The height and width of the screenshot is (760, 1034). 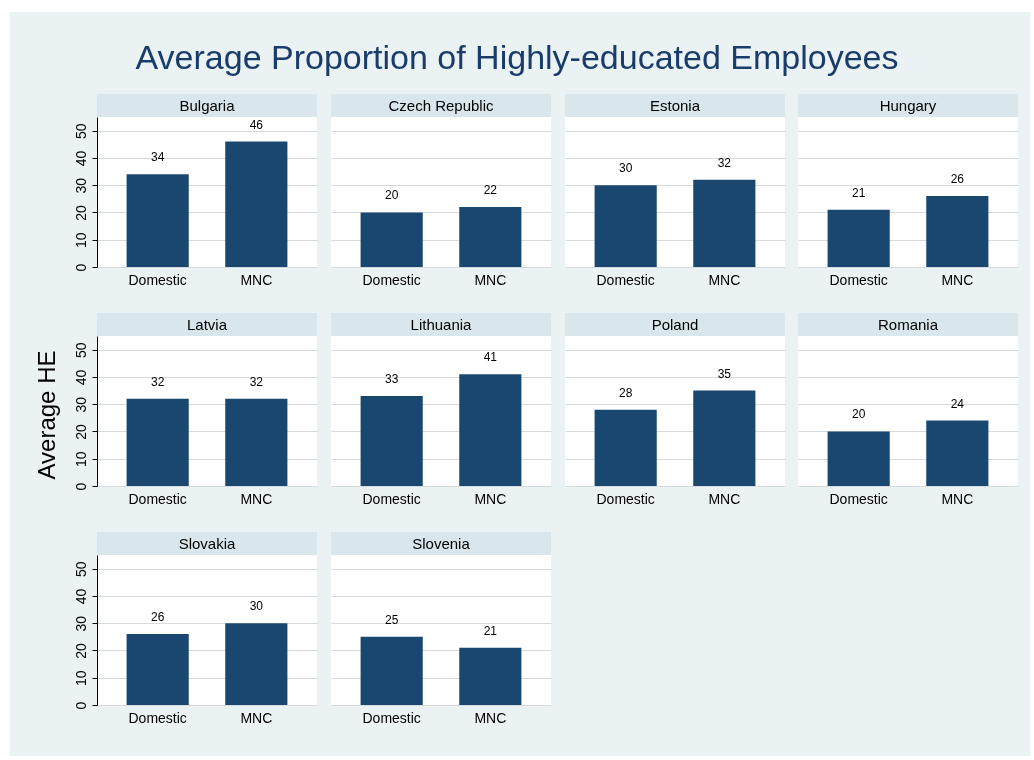 I want to click on chart-title: Estonia, so click(x=675, y=105).